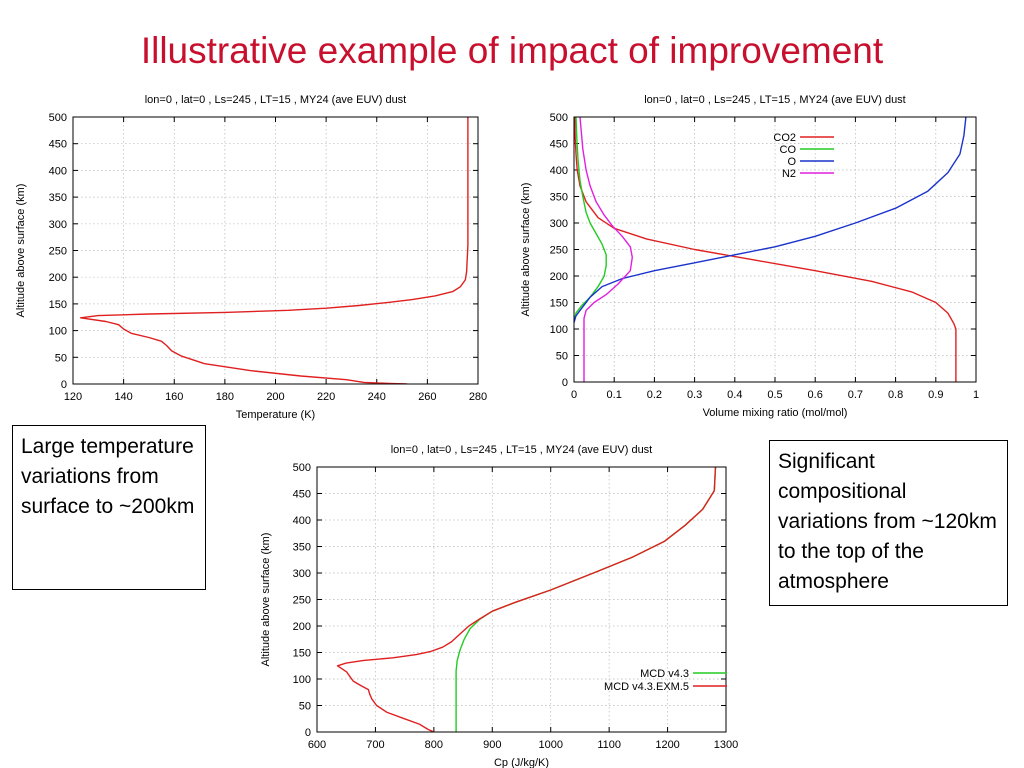  I want to click on x-tick-label: 140, so click(123, 397).